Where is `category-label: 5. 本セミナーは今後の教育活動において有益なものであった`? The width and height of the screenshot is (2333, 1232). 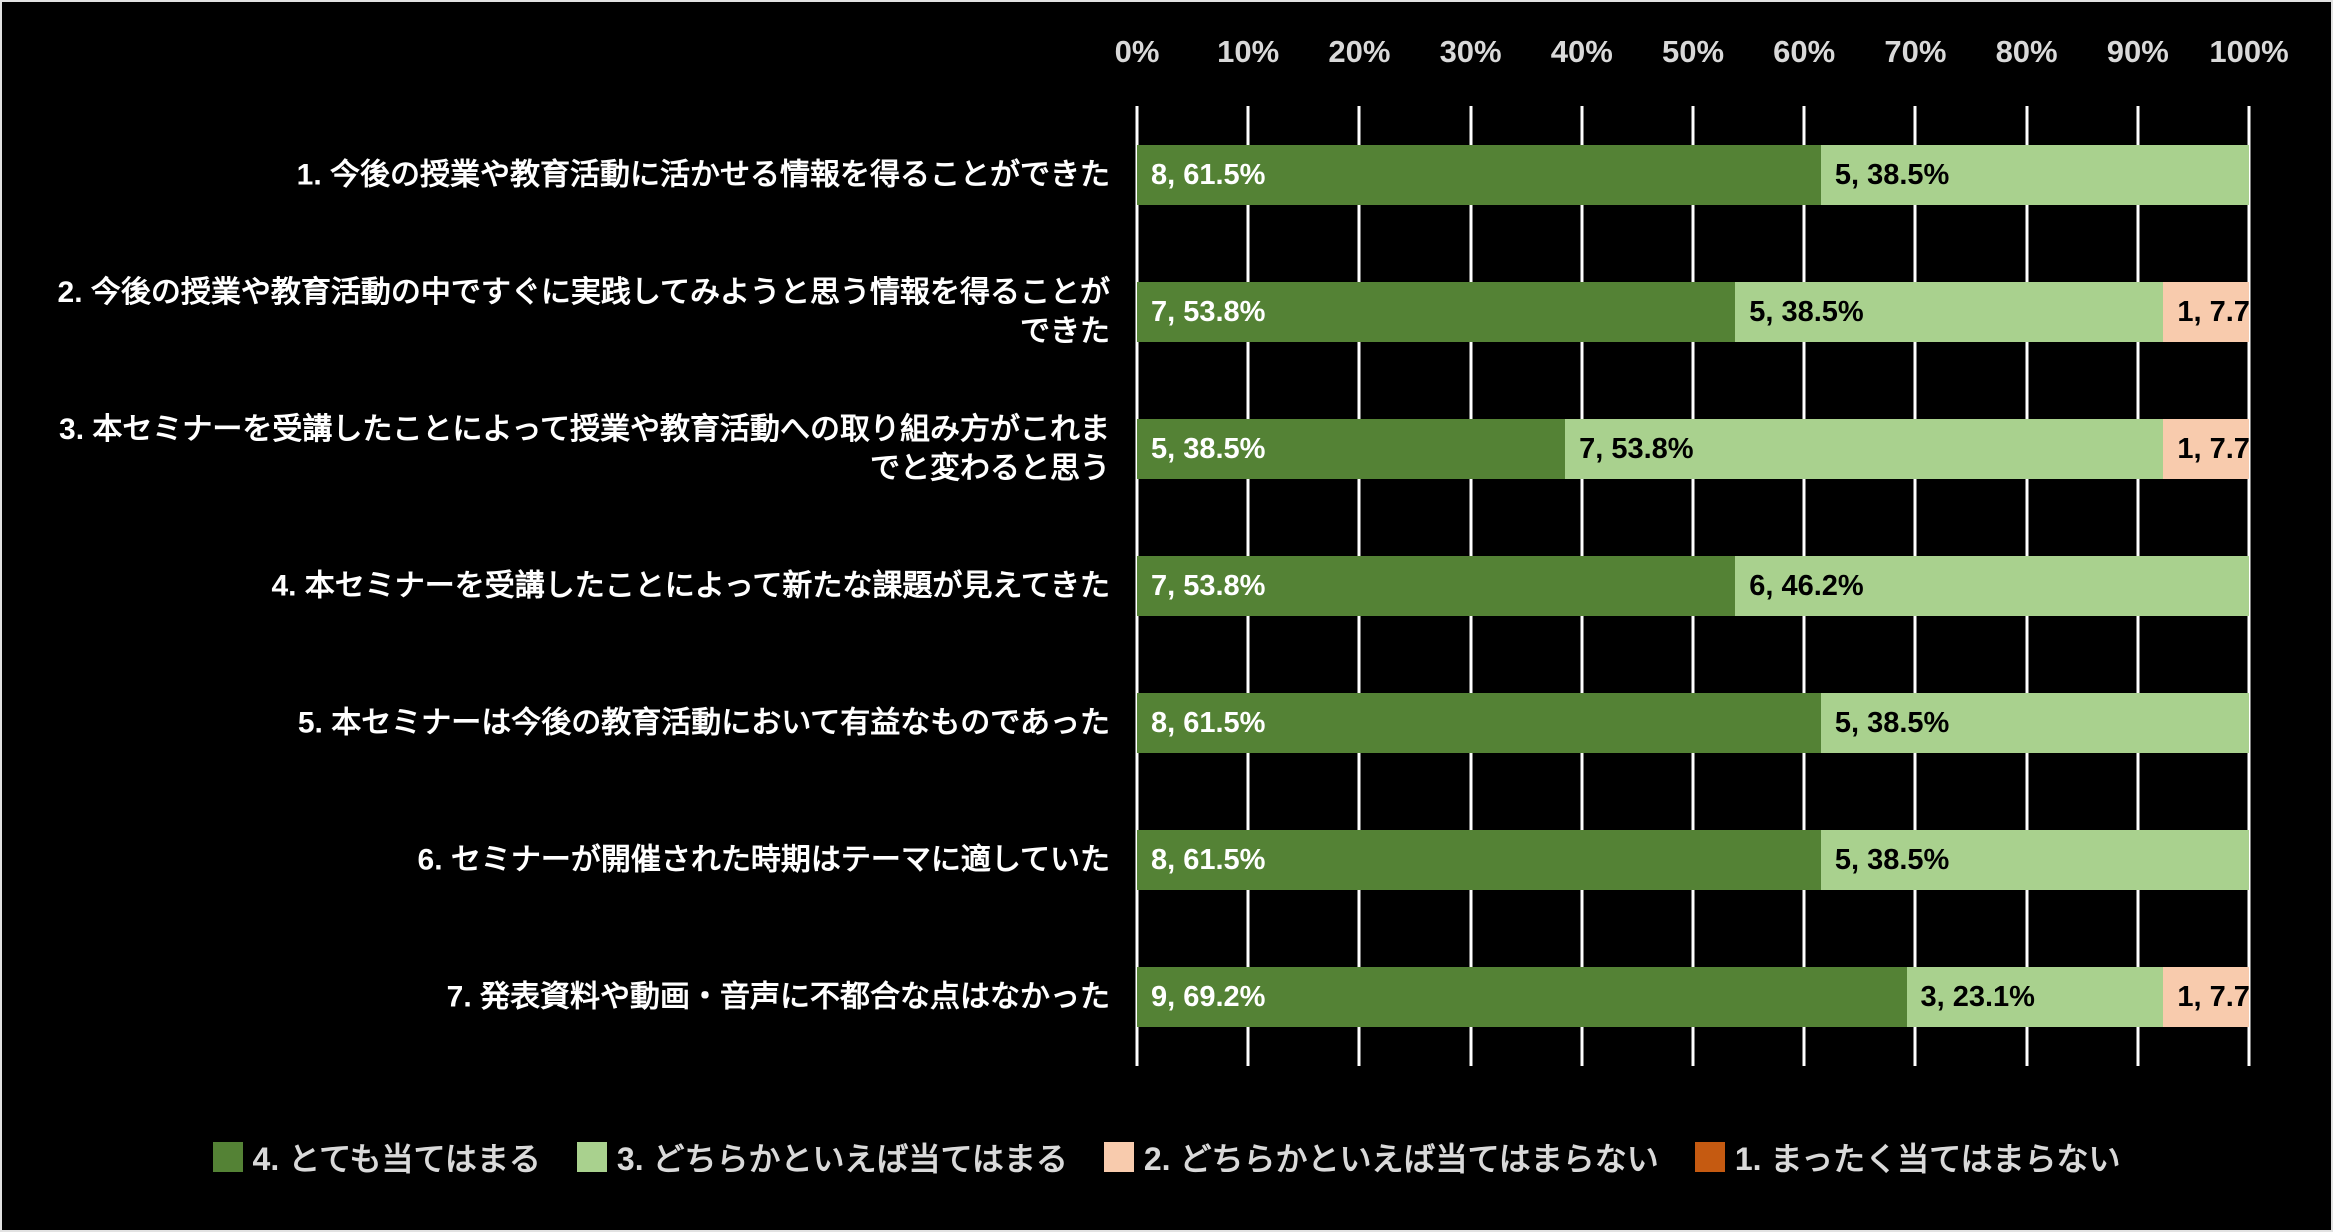
category-label: 5. 本セミナーは今後の教育活動において有益なものであった is located at coordinates (703, 723).